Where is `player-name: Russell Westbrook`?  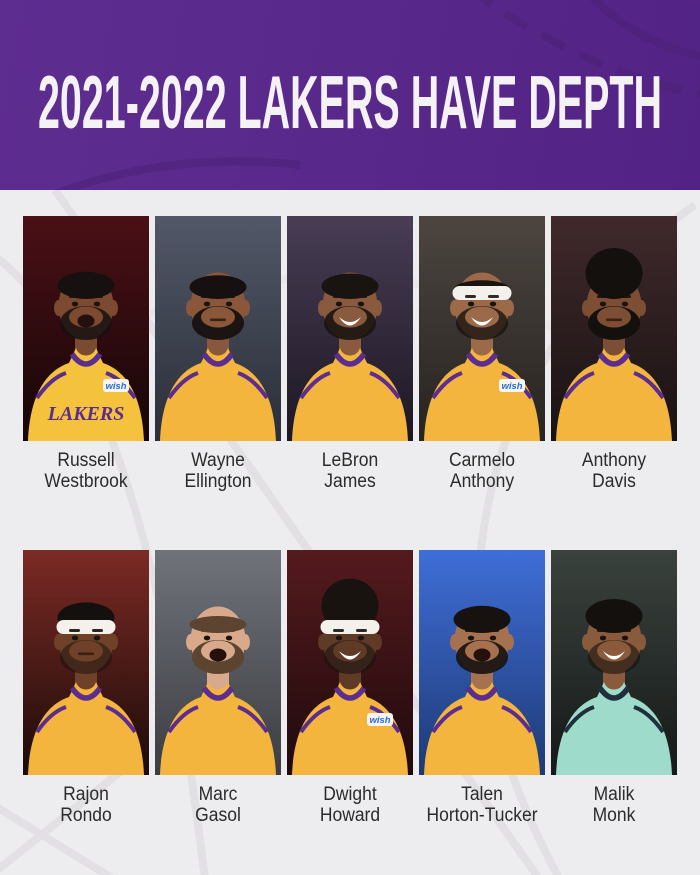 player-name: Russell Westbrook is located at coordinates (86, 471).